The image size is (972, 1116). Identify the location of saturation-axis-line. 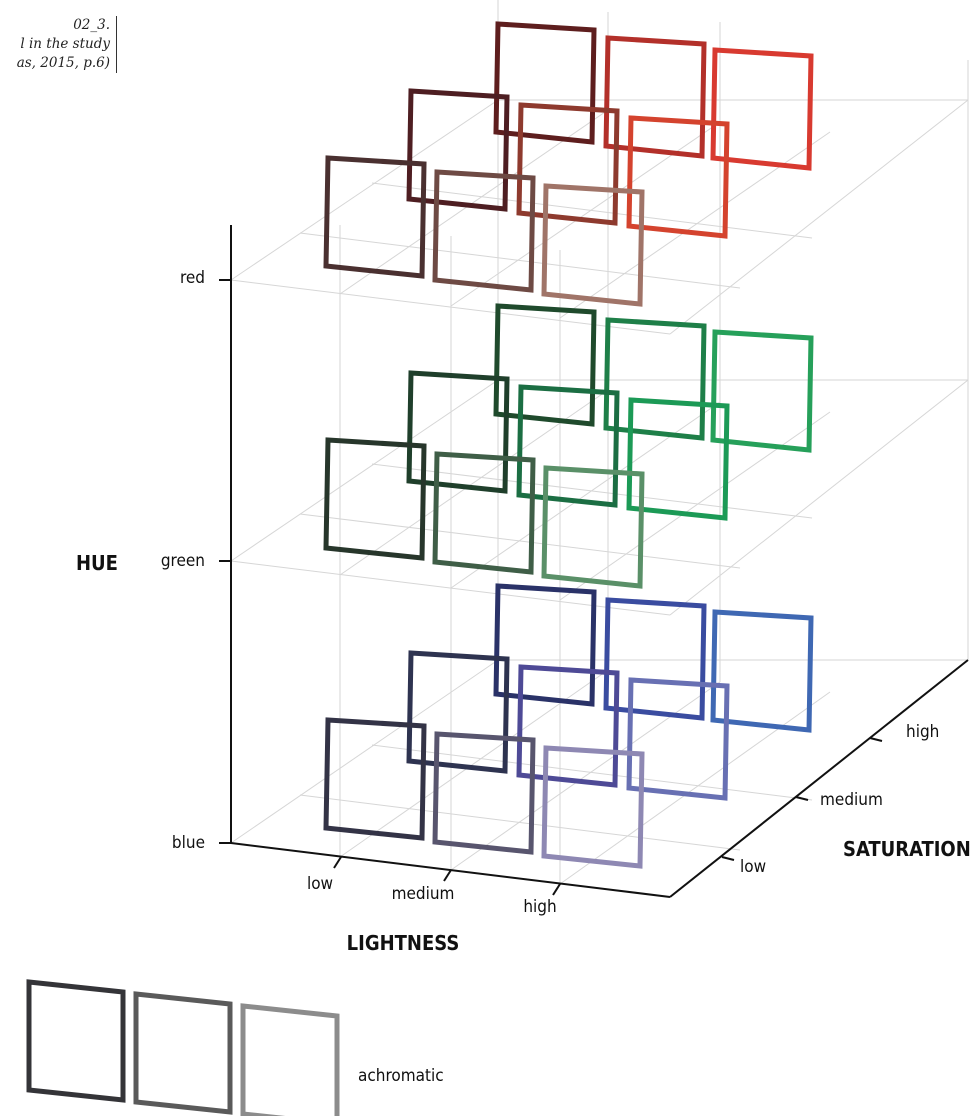
(819, 778).